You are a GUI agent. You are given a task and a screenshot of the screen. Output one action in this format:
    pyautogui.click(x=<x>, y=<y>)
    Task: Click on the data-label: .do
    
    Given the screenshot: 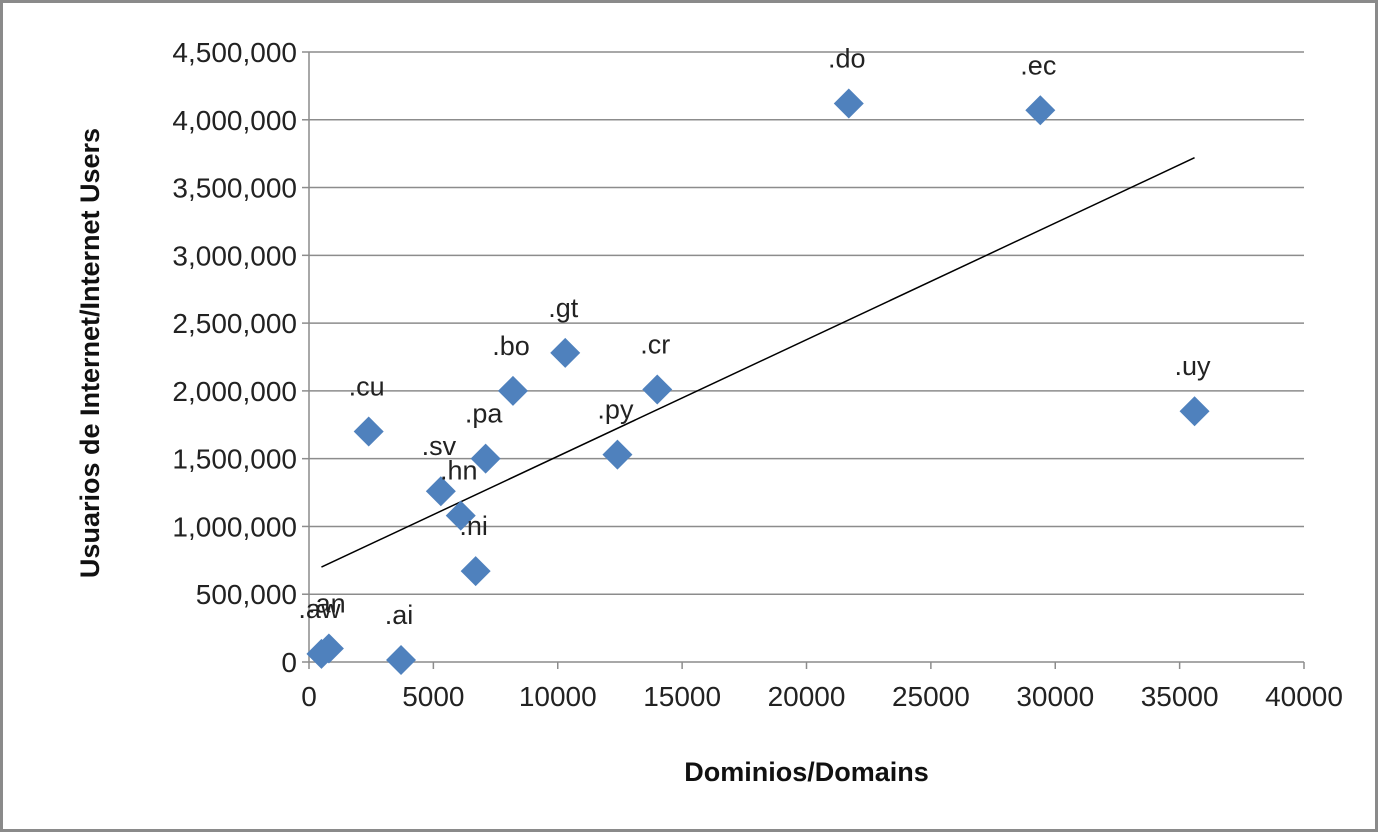 What is the action you would take?
    pyautogui.click(x=847, y=59)
    